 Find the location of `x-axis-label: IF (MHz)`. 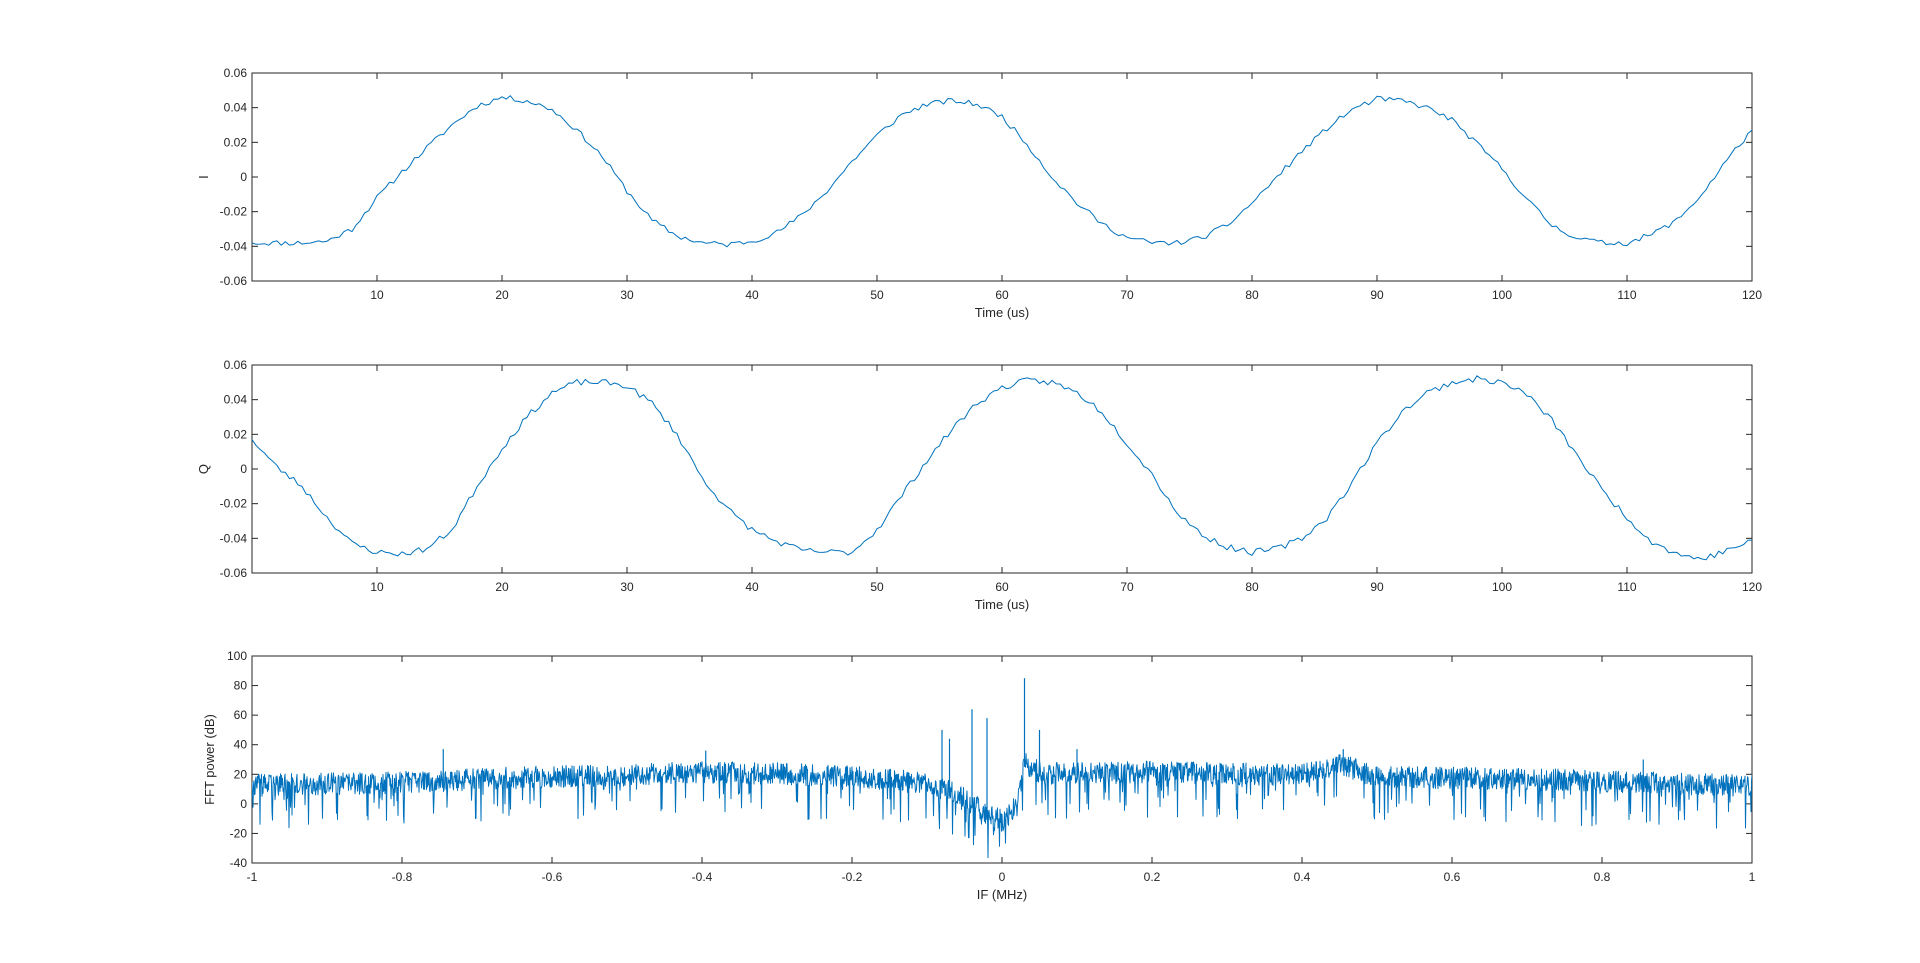

x-axis-label: IF (MHz) is located at coordinates (1002, 894).